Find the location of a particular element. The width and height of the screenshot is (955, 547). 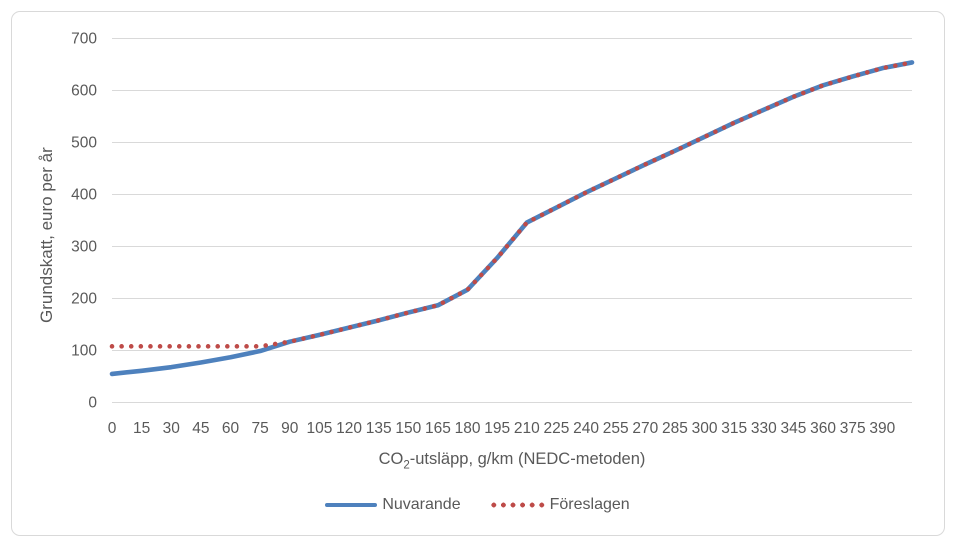

x-tick-label: 300 is located at coordinates (705, 428).